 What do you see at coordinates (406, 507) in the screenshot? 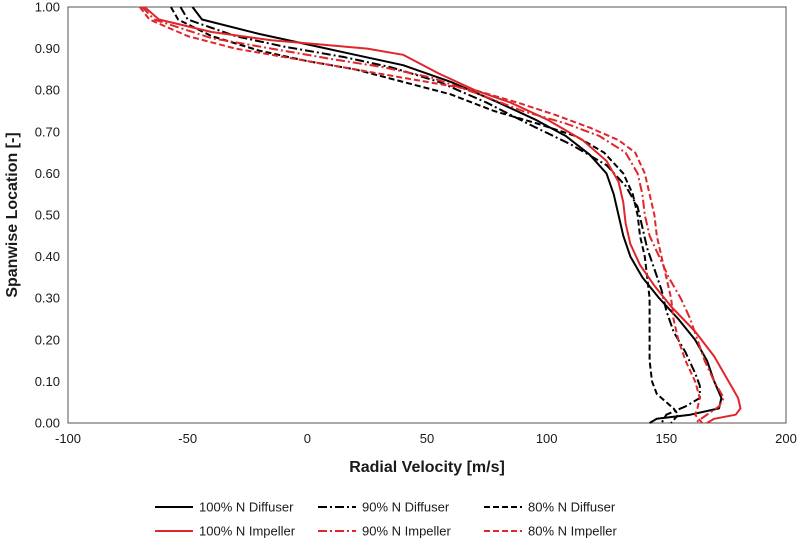
I see `legend-label-2: 90% N Diffuser` at bounding box center [406, 507].